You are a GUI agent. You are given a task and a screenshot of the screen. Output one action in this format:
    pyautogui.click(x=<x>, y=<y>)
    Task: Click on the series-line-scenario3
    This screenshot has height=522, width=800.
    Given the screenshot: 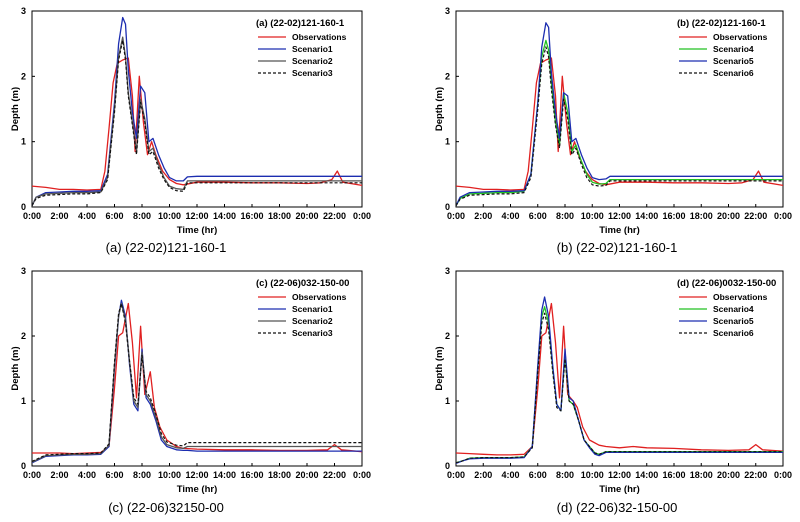 What is the action you would take?
    pyautogui.click(x=197, y=382)
    